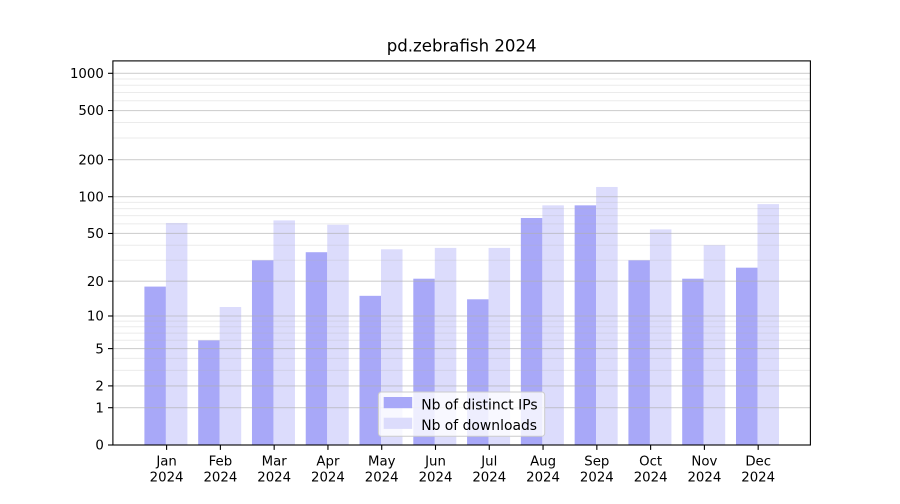  Describe the element at coordinates (99, 446) in the screenshot. I see `y-tick-label: 0` at that location.